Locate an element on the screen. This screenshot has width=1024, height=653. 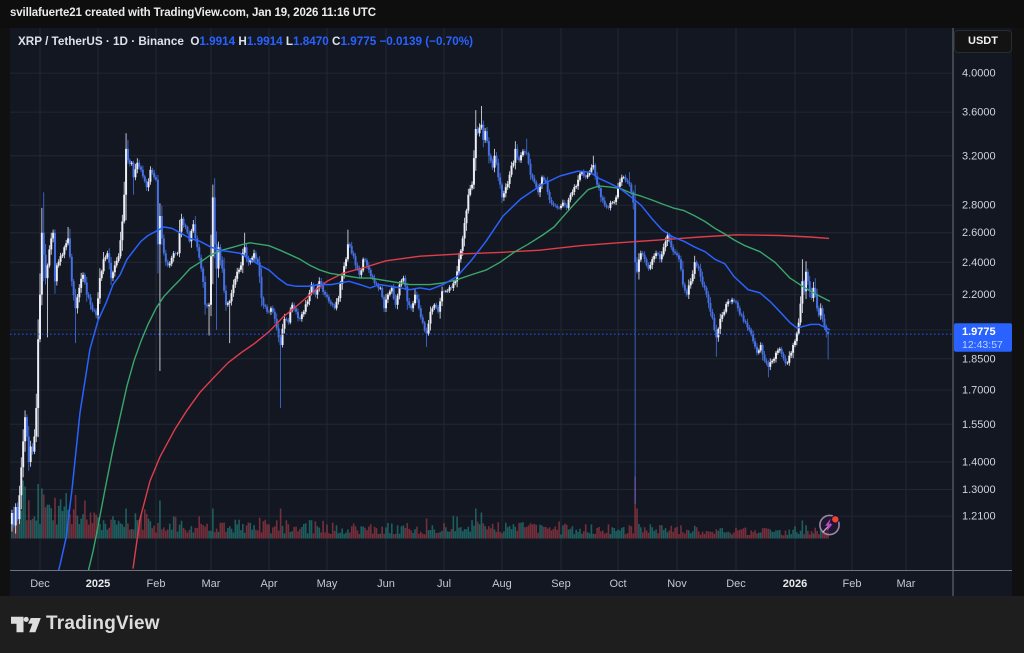
svg-text: 2.8000 is located at coordinates (979, 206).